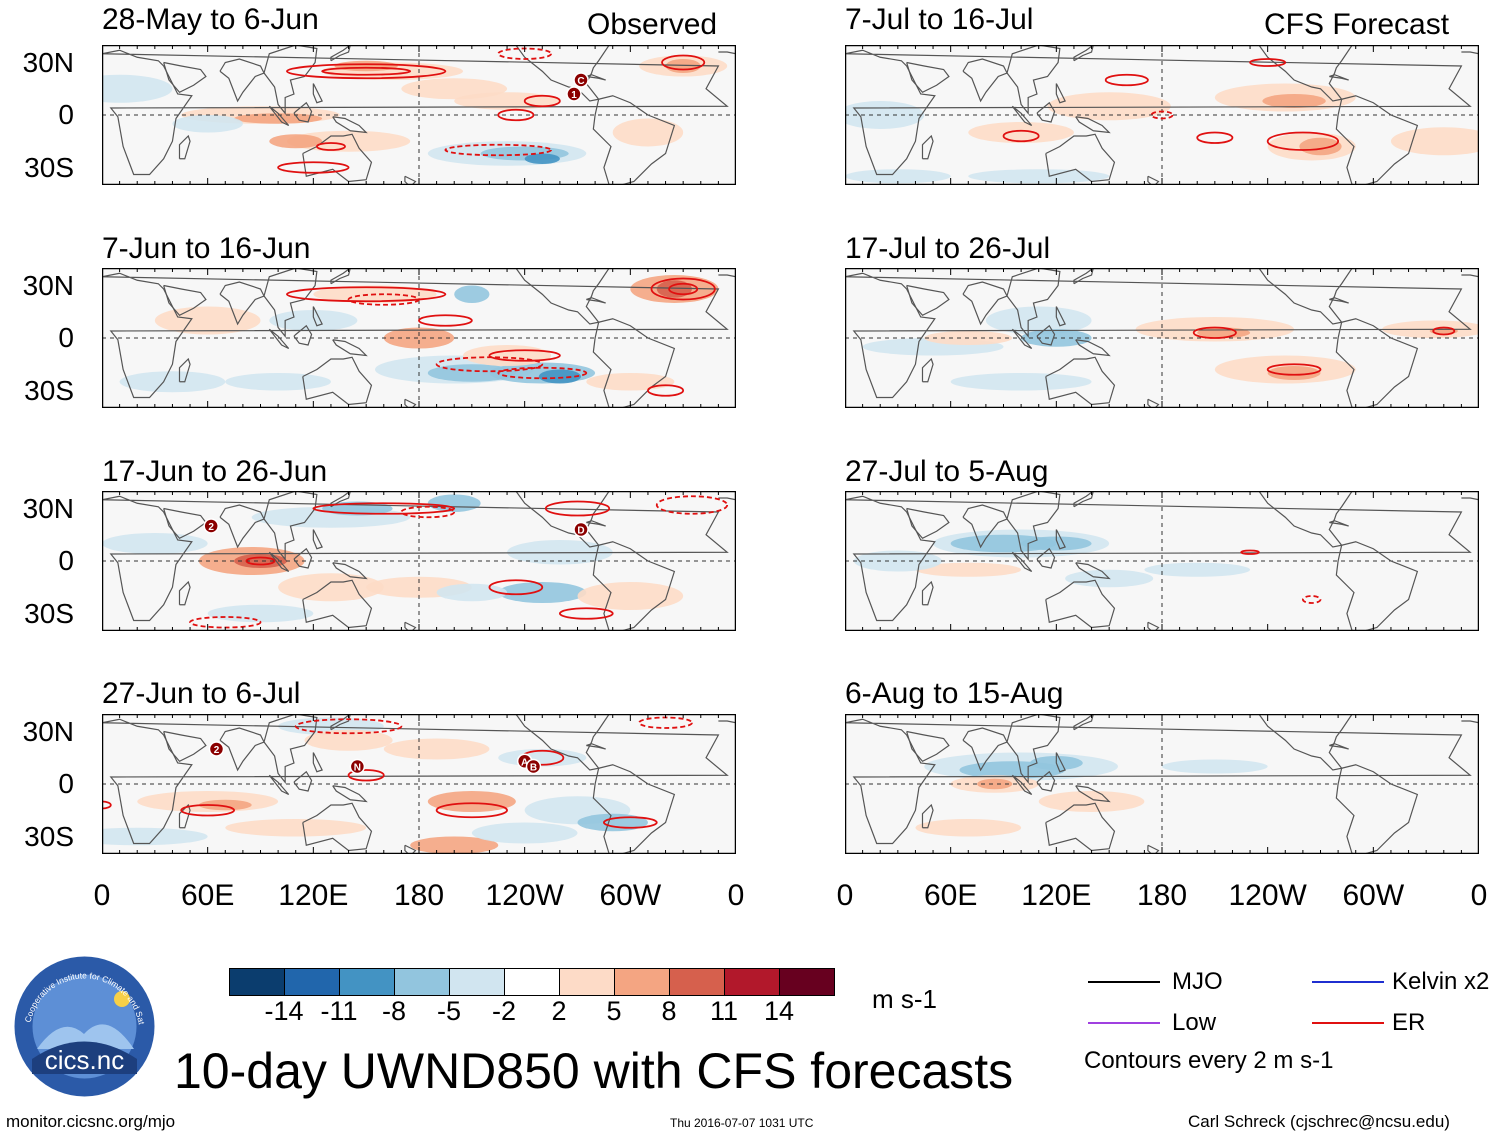  I want to click on storm-marker: 1, so click(574, 94).